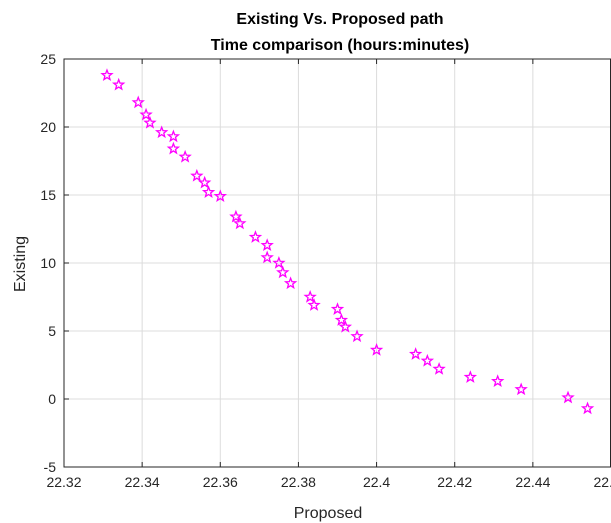 The image size is (611, 523). I want to click on y-tick-label: 5, so click(52, 331).